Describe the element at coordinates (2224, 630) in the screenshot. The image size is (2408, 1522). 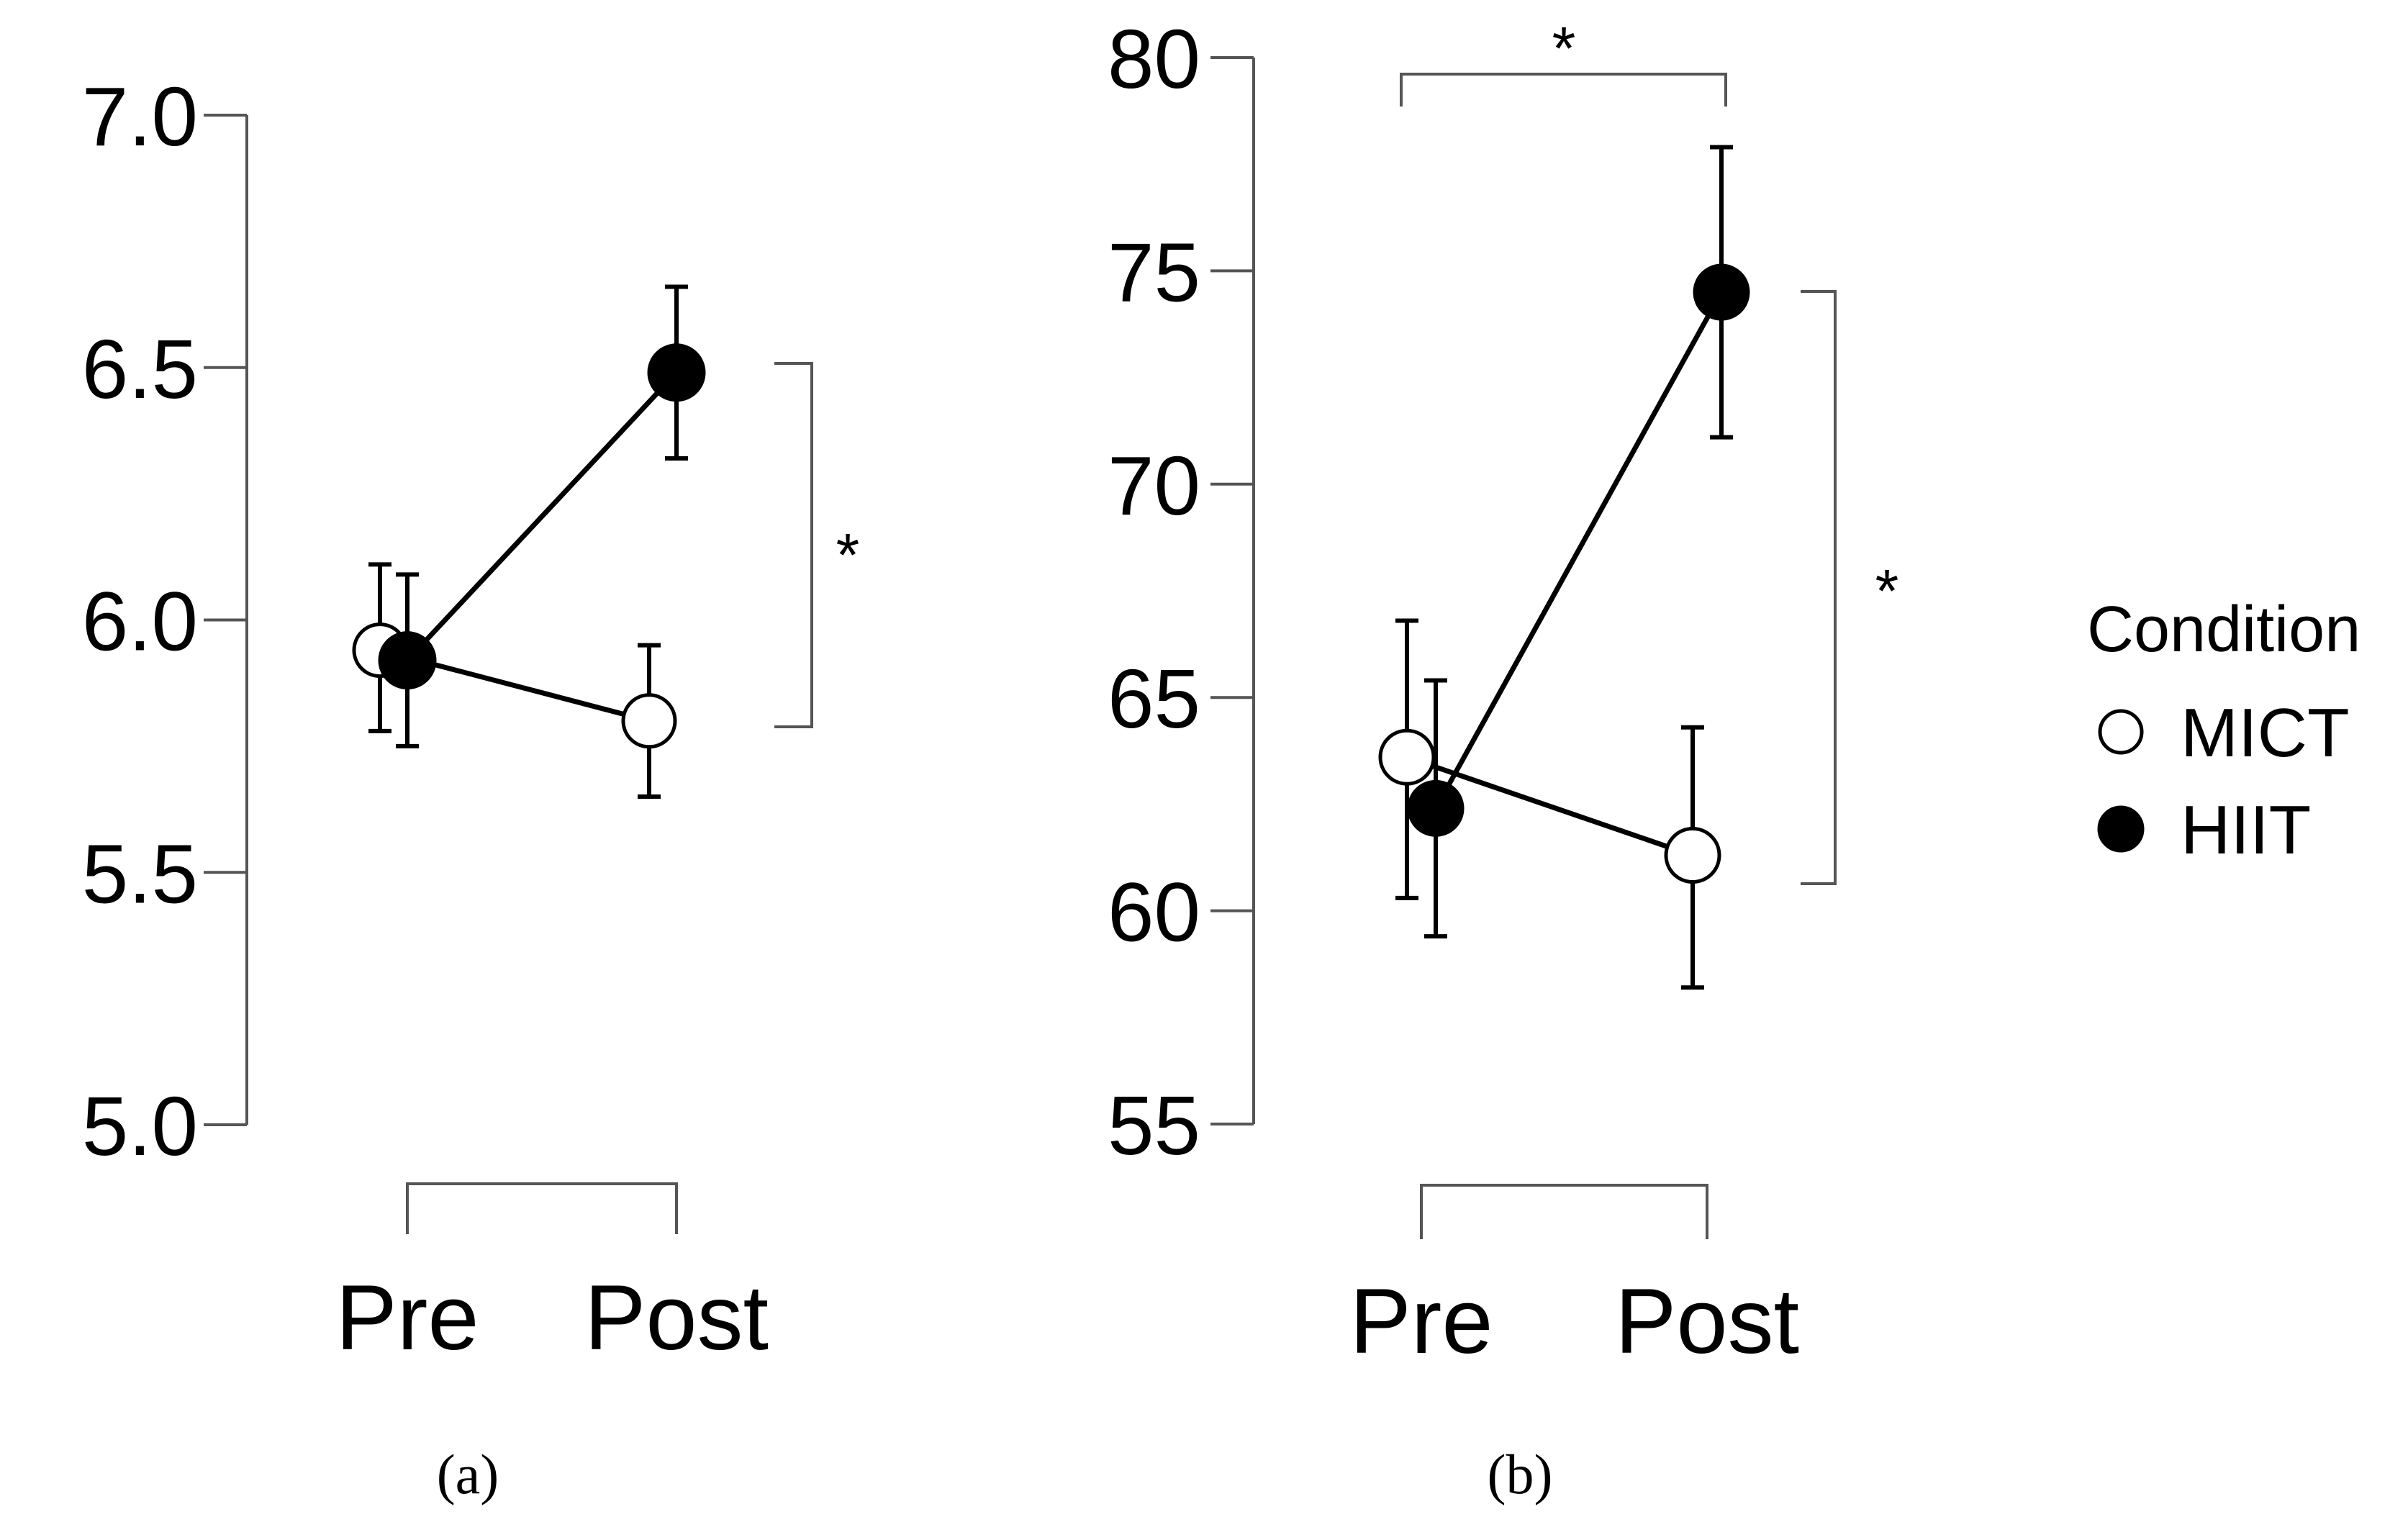
I see `legend-title: Condition` at that location.